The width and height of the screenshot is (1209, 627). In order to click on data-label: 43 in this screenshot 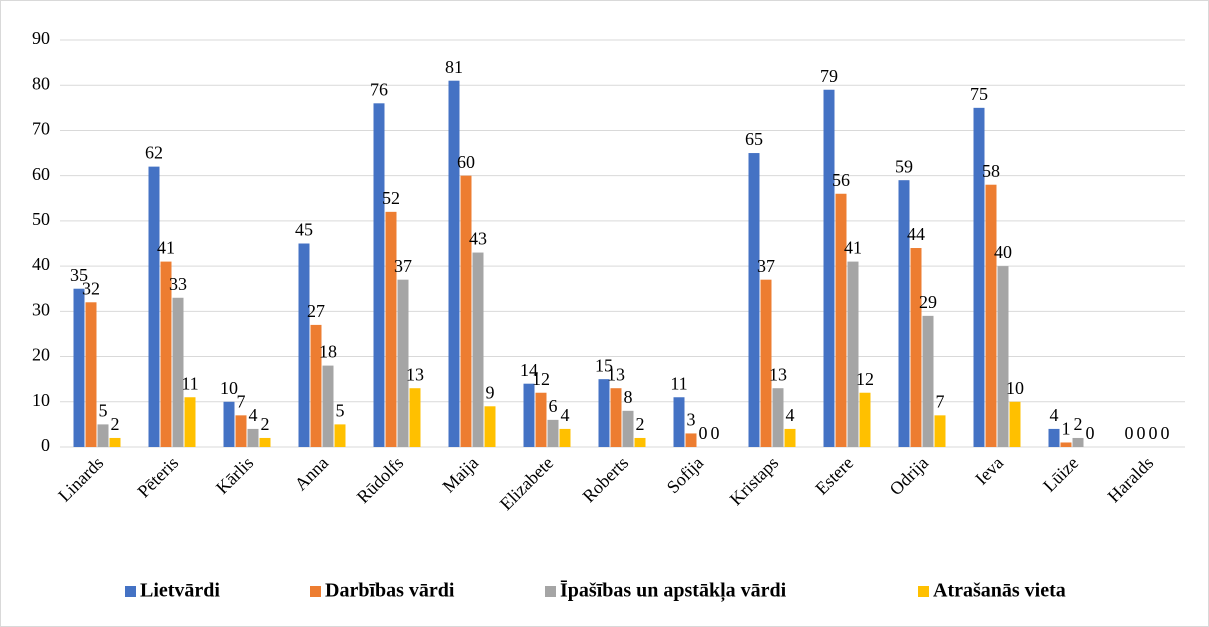, I will do `click(478, 239)`.